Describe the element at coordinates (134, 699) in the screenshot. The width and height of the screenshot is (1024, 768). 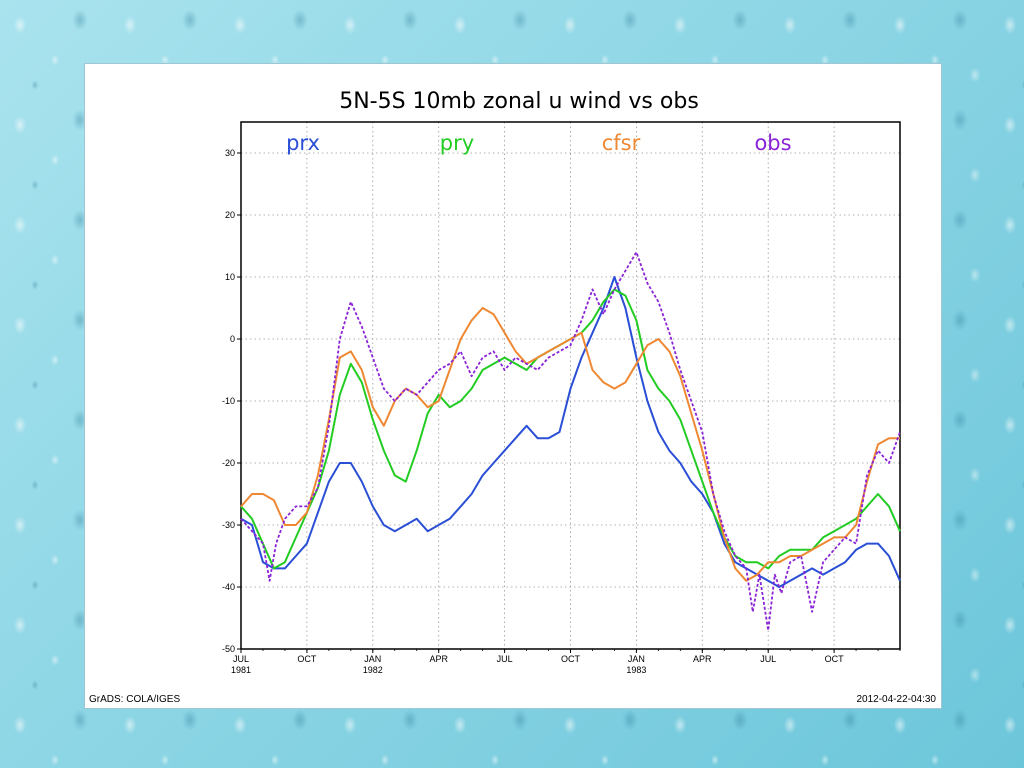
I see `footer-source: GrADS: COLA/IGES` at that location.